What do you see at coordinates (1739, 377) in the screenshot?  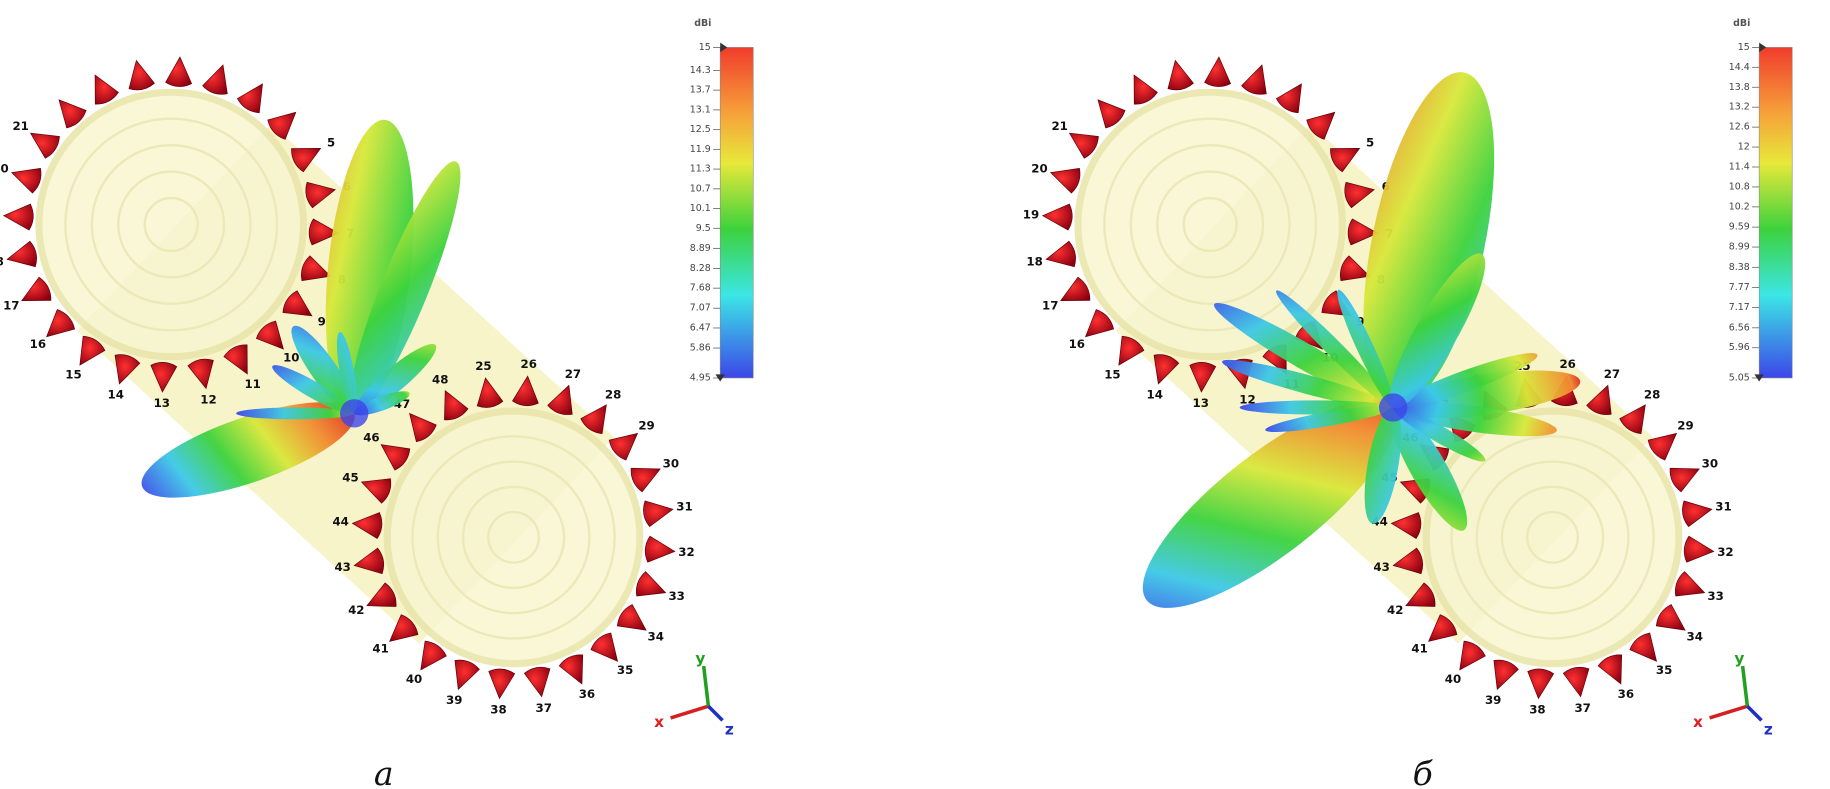 I see `colorbar-tick-label: 5.05` at bounding box center [1739, 377].